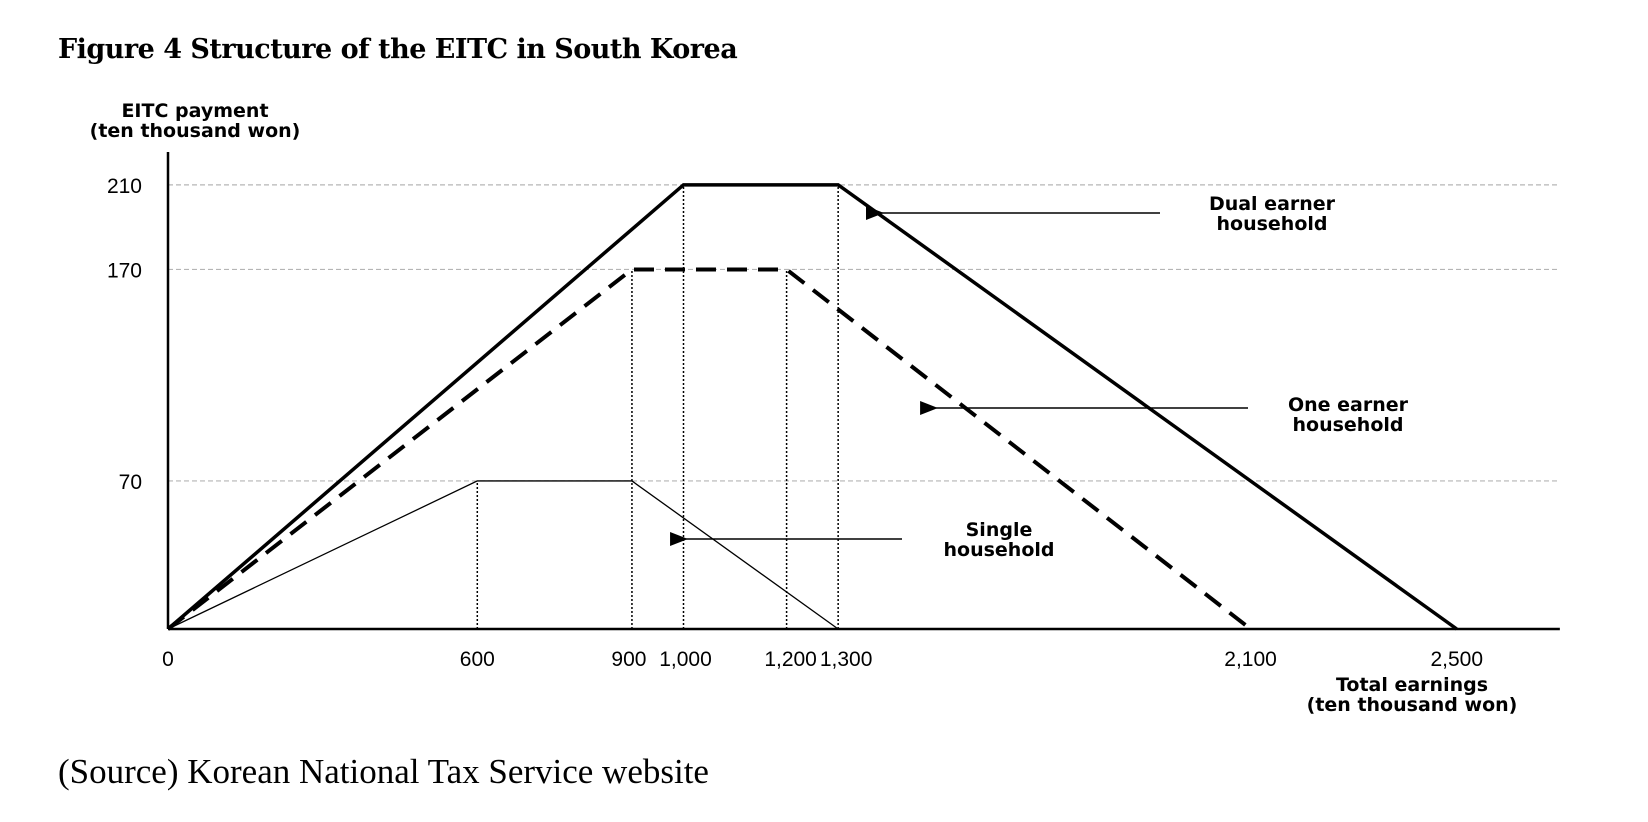  Describe the element at coordinates (1272, 204) in the screenshot. I see `label-dual-earner-household-line1: Dual earner` at that location.